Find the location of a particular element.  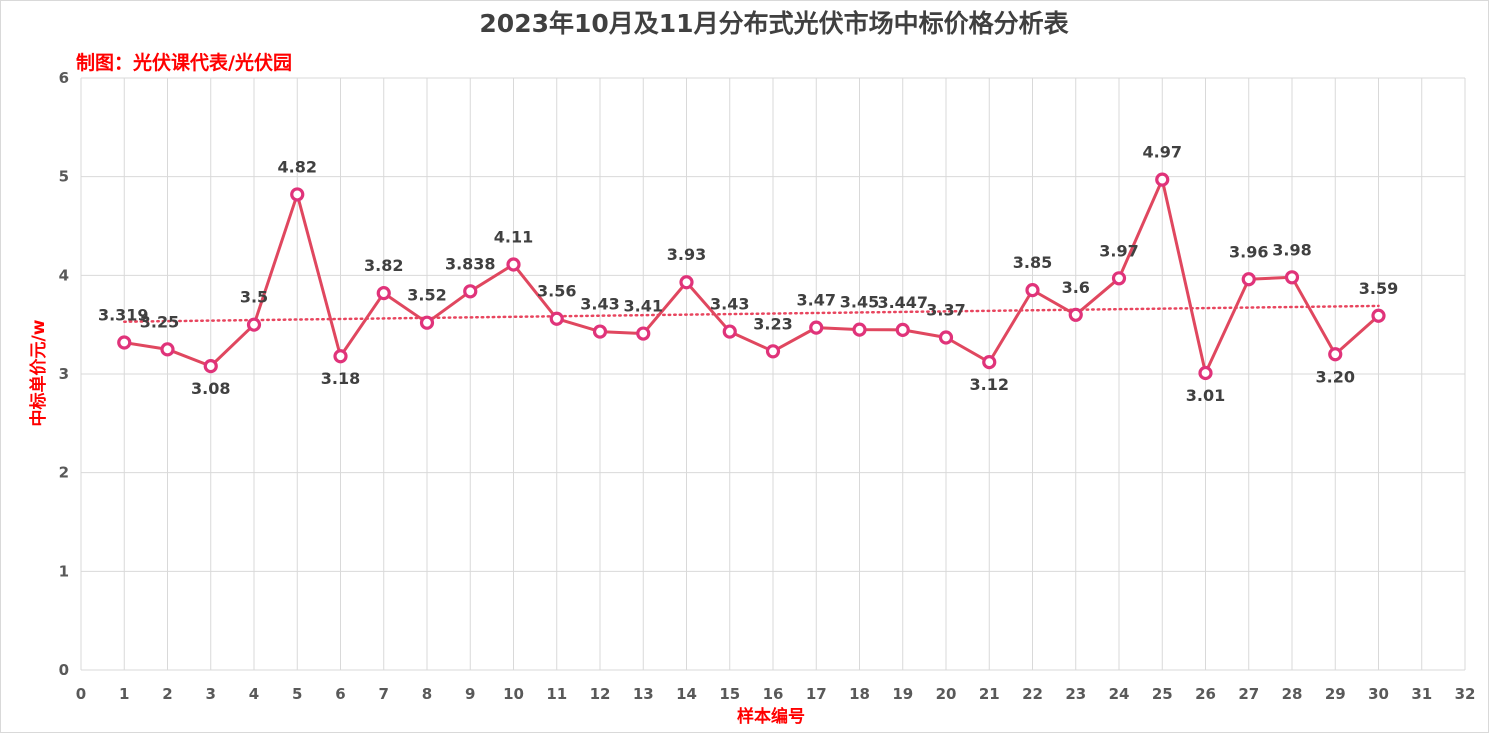

x-tick-label: 21 is located at coordinates (989, 694).